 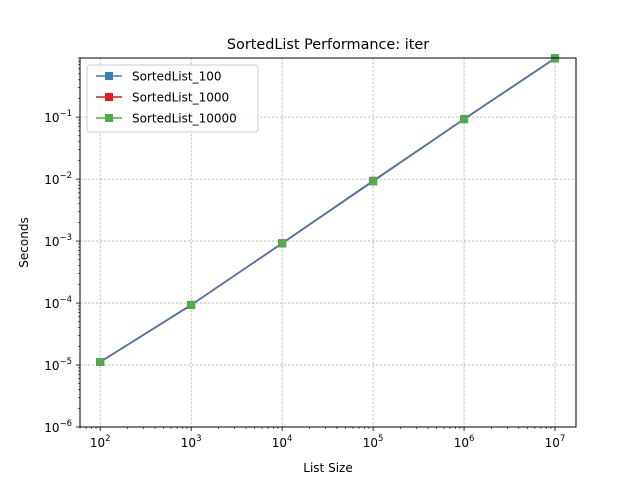 I want to click on x-tick-label: 10², so click(x=100, y=442).